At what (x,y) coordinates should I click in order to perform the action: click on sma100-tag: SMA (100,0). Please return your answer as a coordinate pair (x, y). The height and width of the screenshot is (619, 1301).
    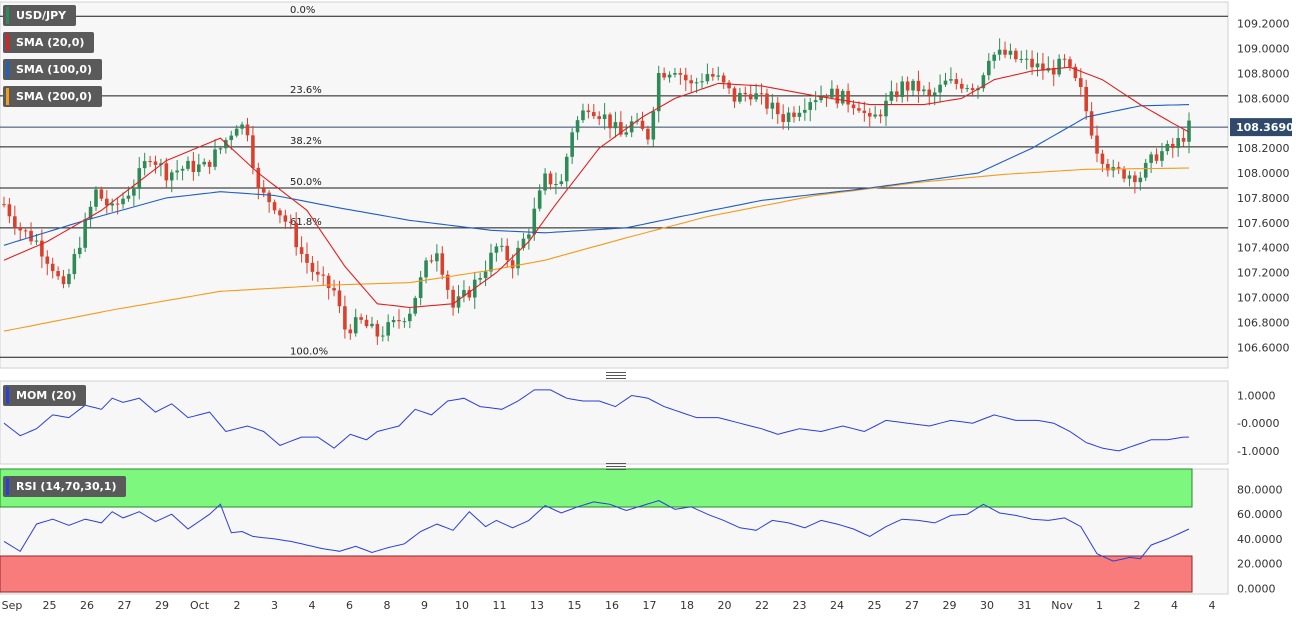
    Looking at the image, I should click on (53, 69).